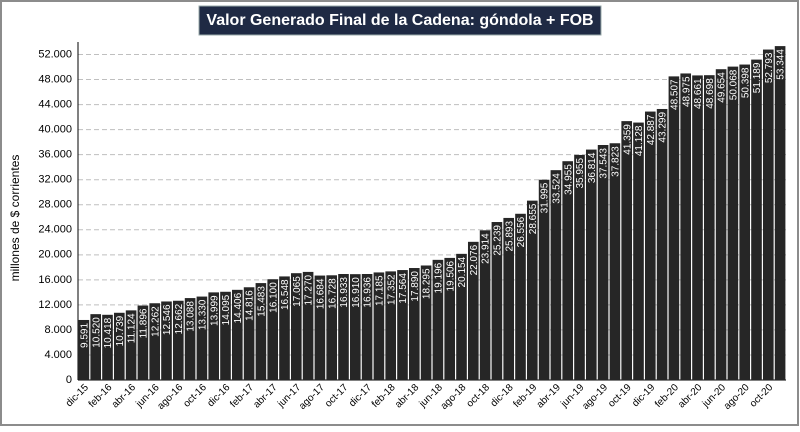 This screenshot has height=432, width=800. Describe the element at coordinates (400, 20) in the screenshot. I see `title-box` at that location.